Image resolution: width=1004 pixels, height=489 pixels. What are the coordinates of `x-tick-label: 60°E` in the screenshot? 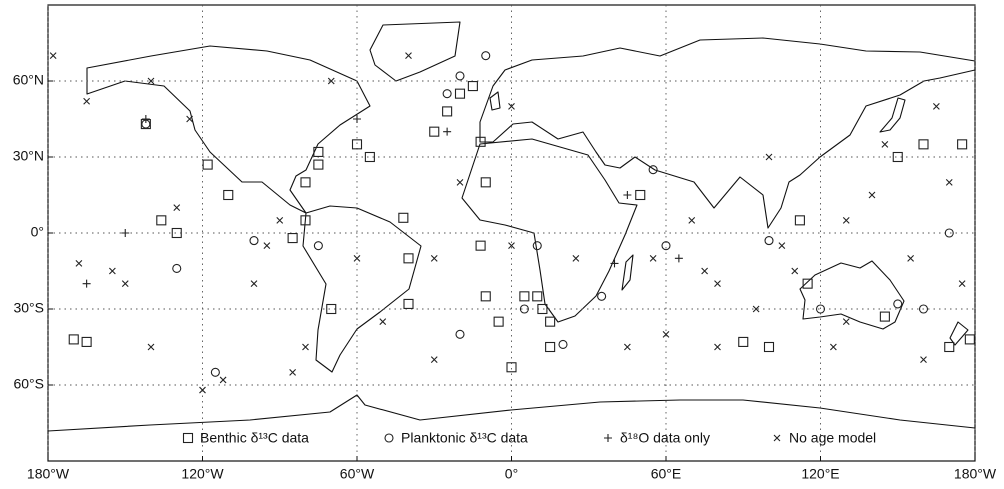 It's located at (666, 474).